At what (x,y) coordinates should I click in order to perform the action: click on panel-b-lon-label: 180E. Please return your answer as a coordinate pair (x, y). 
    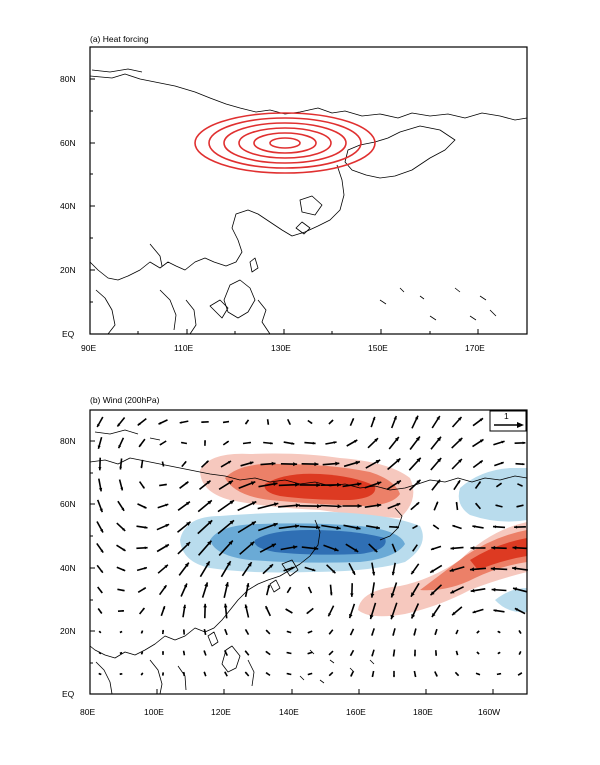
    Looking at the image, I should click on (423, 712).